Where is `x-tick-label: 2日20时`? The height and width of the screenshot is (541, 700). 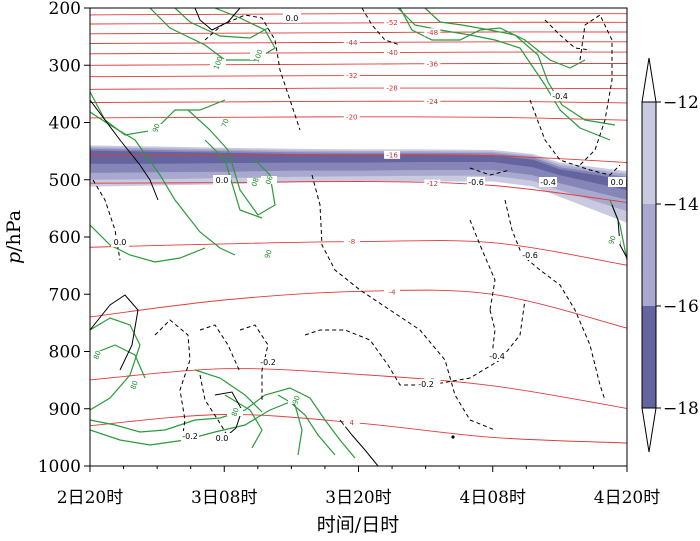
x-tick-label: 2日20时 is located at coordinates (90, 498).